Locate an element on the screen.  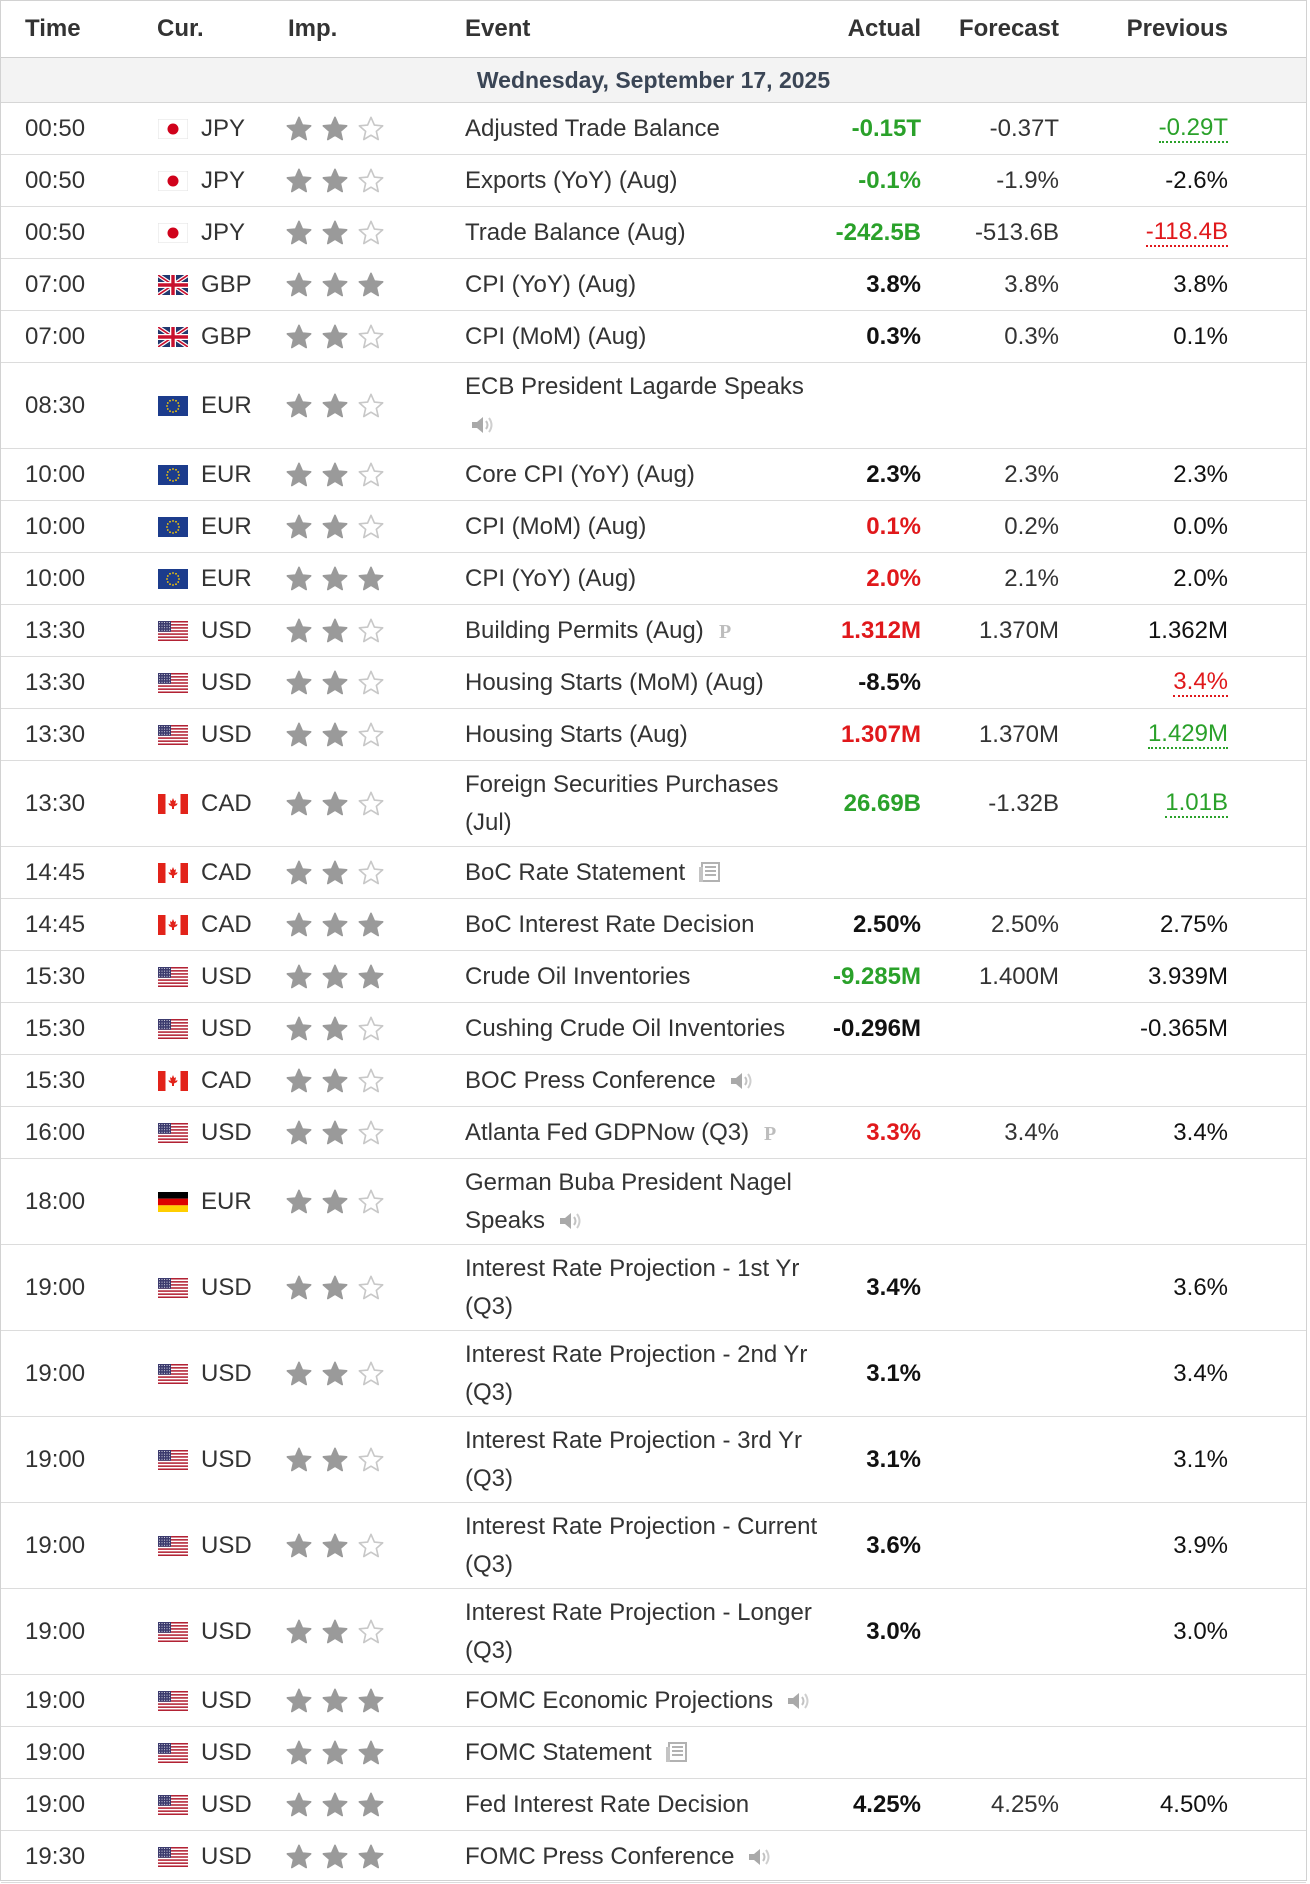
event-row: 07:00 GBP CPI (MoM) (Aug) 0.3% 0.3% 0.1% is located at coordinates (653, 337).